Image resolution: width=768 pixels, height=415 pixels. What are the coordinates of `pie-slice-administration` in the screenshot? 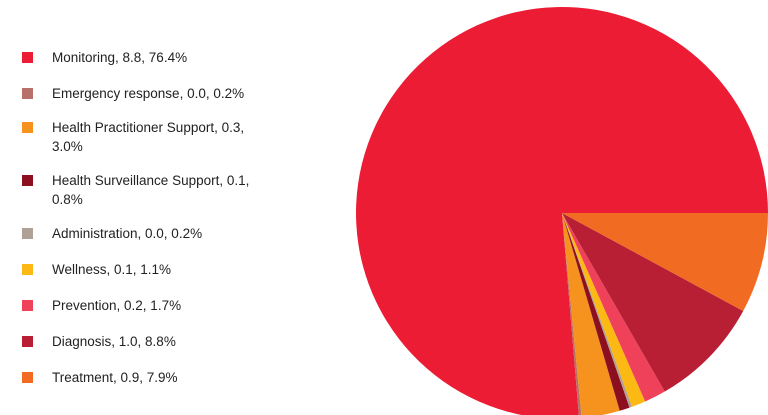 It's located at (597, 310).